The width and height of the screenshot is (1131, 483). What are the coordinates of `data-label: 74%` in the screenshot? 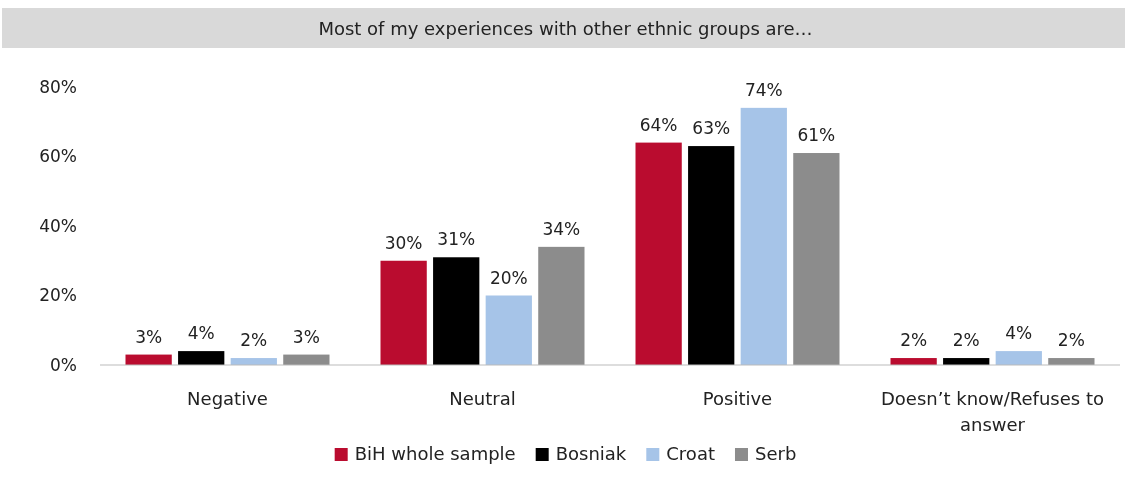 It's located at (763, 89).